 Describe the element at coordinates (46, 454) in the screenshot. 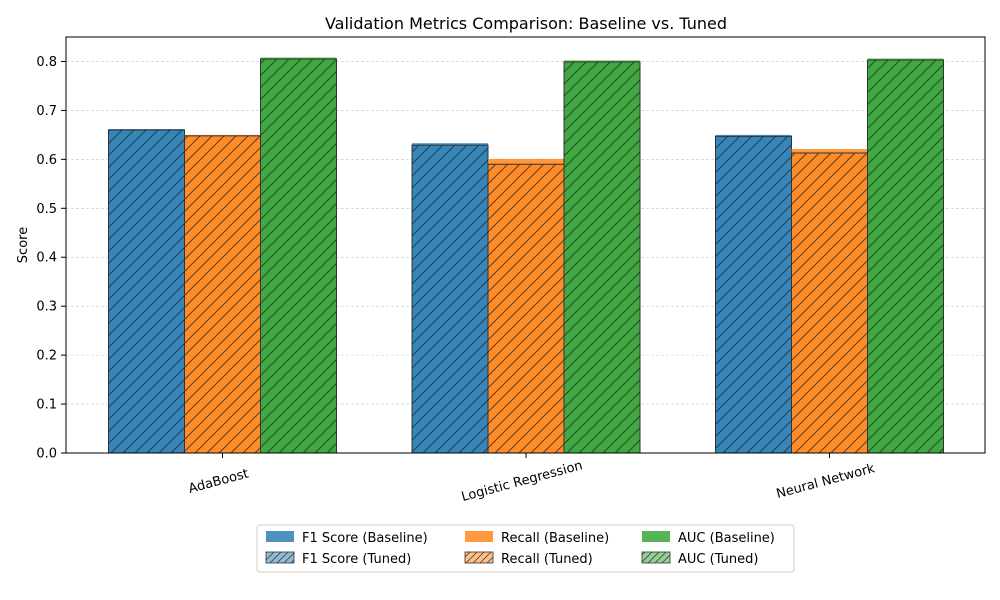

I see `y-tick-label: 0.0` at that location.